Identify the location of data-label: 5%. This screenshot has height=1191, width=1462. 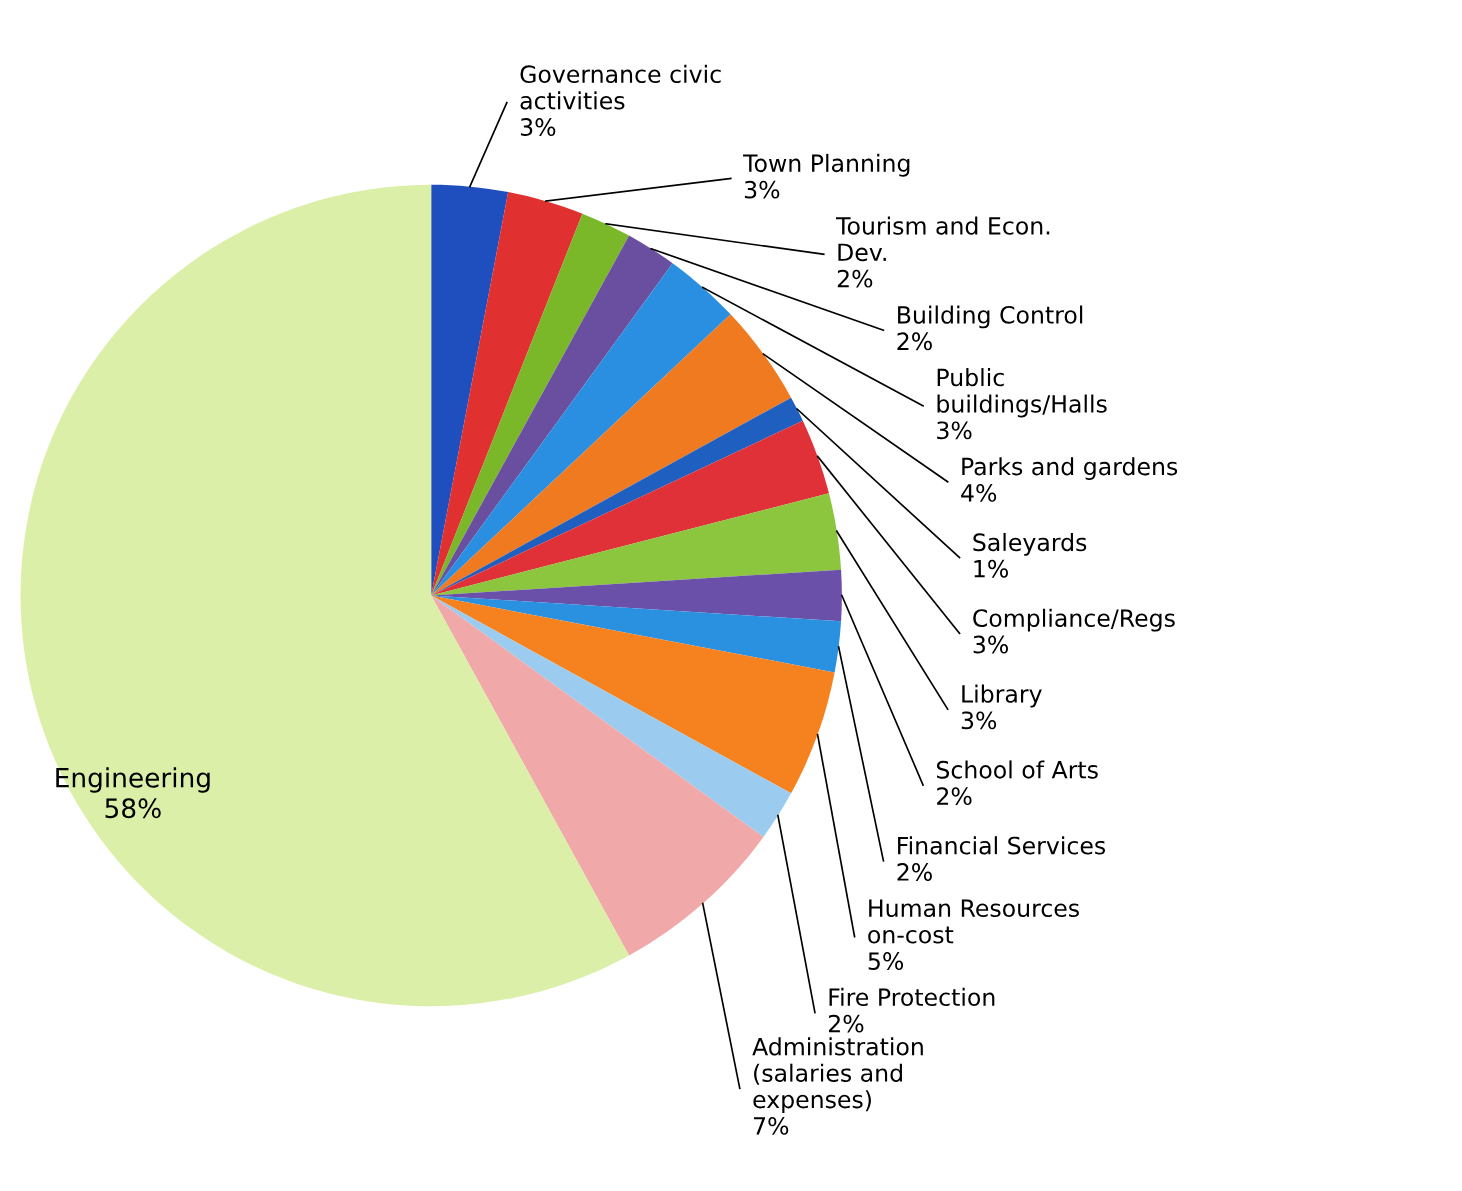
(886, 961).